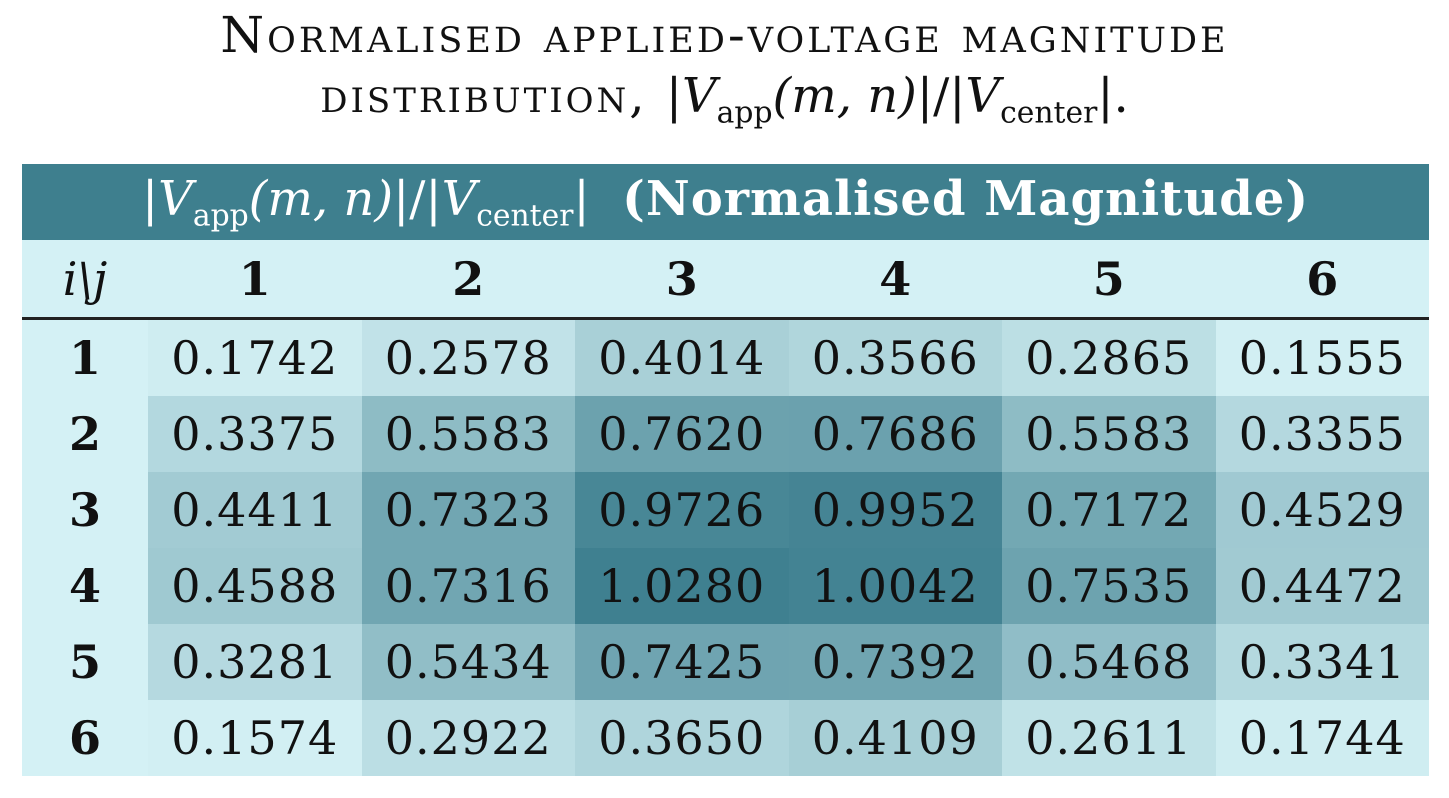 Image resolution: width=1449 pixels, height=798 pixels. I want to click on table-cell: 0.9726, so click(682, 510).